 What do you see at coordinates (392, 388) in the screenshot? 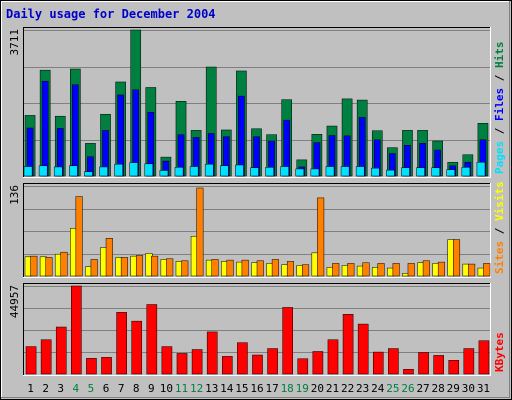
I see `x-tick-label: 25` at bounding box center [392, 388].